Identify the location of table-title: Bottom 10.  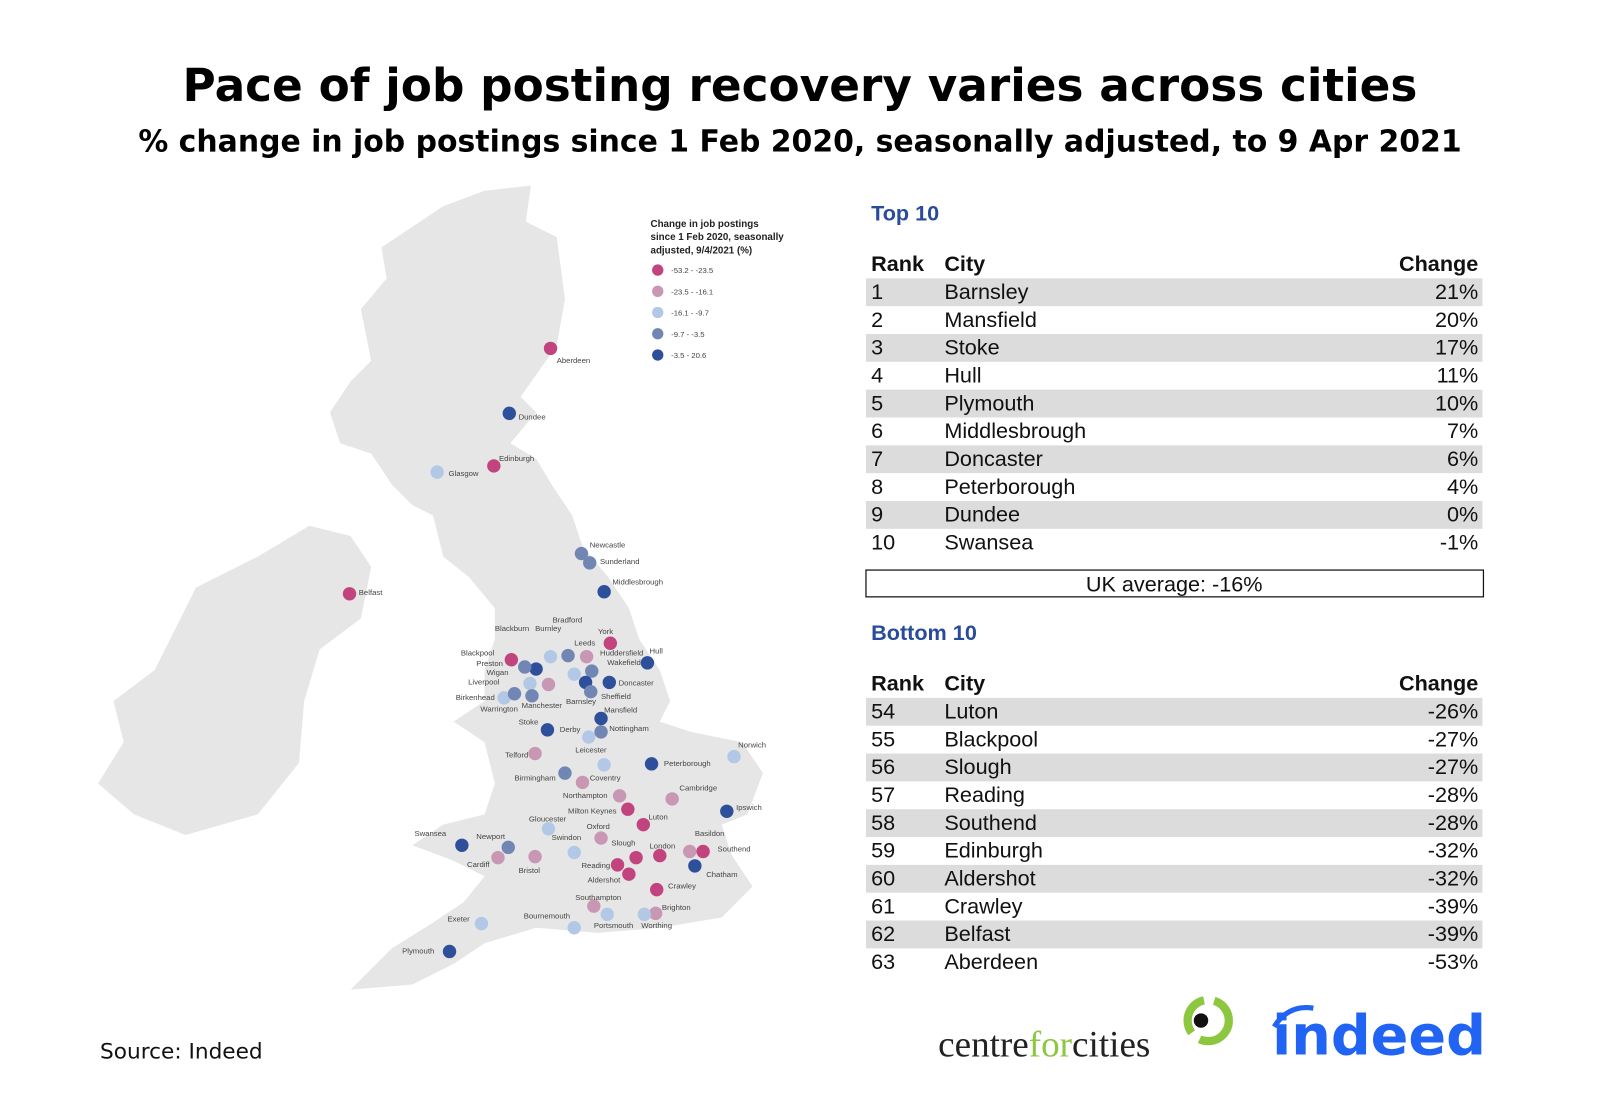
(924, 632).